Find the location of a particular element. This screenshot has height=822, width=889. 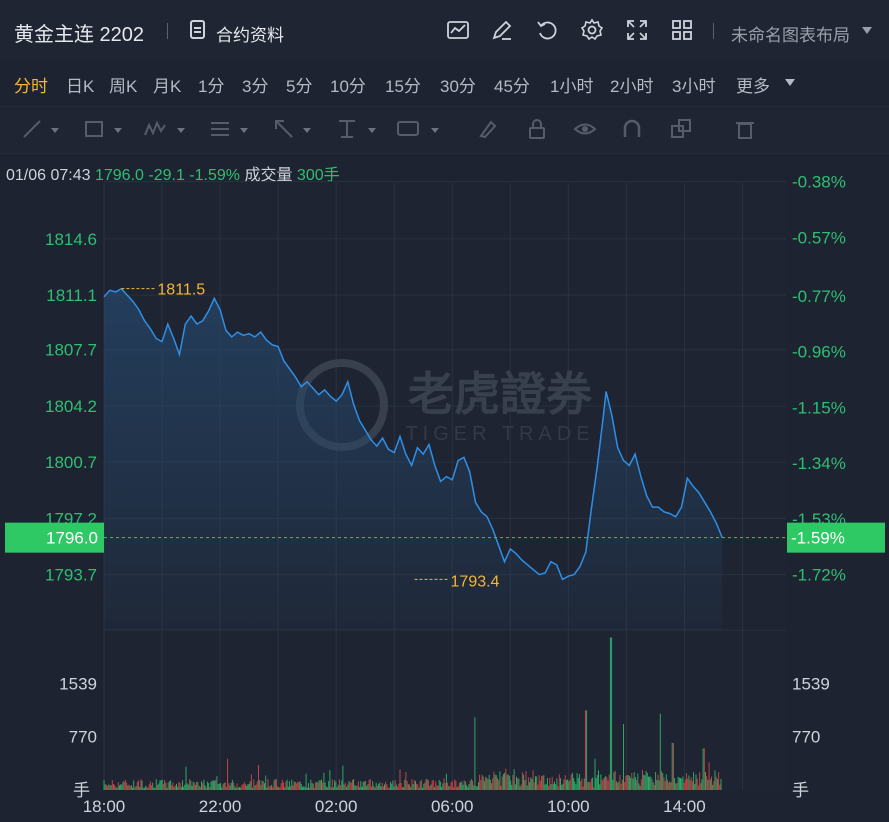

x-tick-label: 22:00 is located at coordinates (220, 806).